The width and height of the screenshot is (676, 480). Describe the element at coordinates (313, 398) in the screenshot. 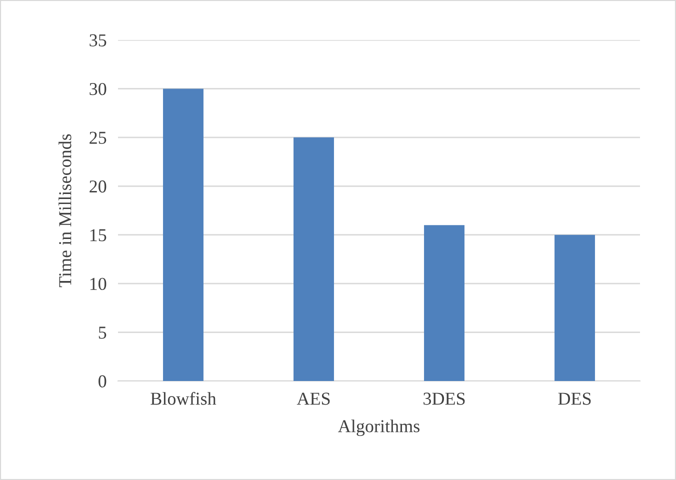

I see `x-tick-label: AES` at that location.